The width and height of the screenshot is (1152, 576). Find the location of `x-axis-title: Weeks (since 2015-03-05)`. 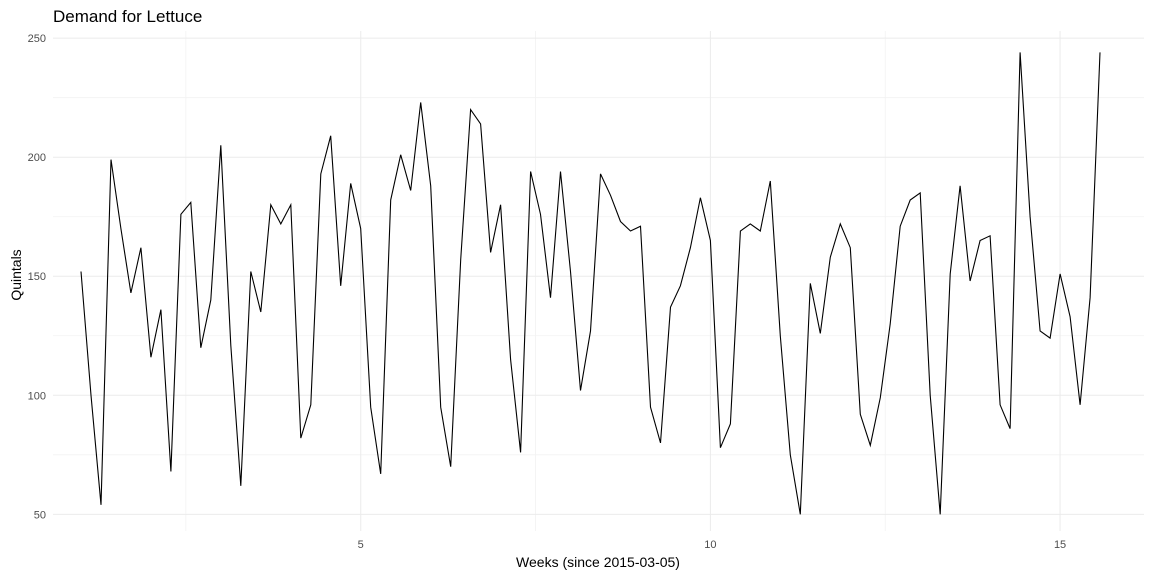

x-axis-title: Weeks (since 2015-03-05) is located at coordinates (598, 562).